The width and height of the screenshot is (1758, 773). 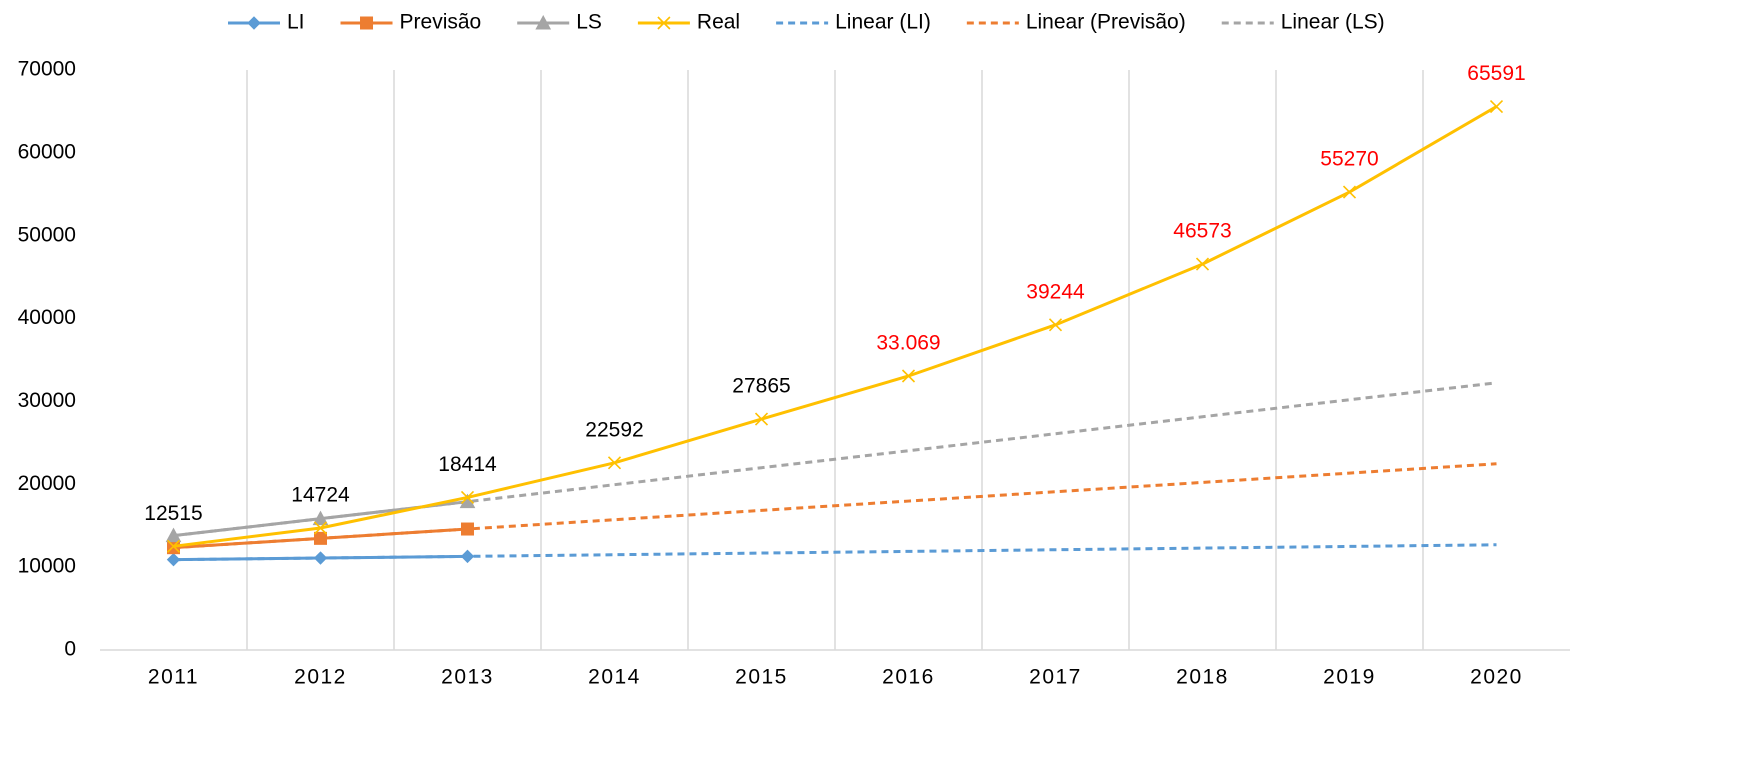 I want to click on data-label: 14724, so click(x=320, y=495).